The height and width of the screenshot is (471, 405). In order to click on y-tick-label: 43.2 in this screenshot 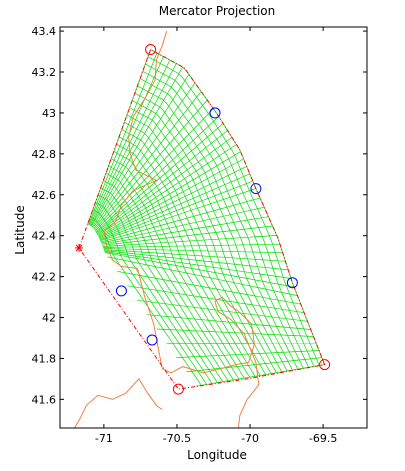, I will do `click(44, 72)`.